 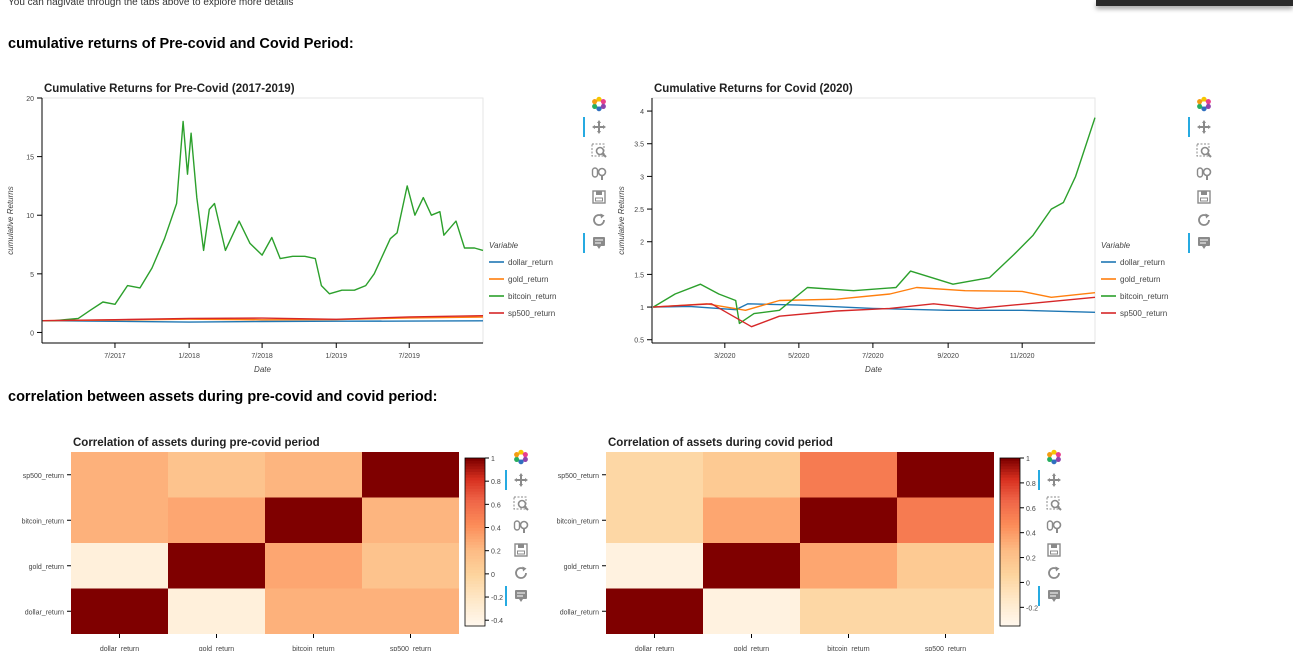 I want to click on colorbar-tick-label: 0.2, so click(x=1031, y=559).